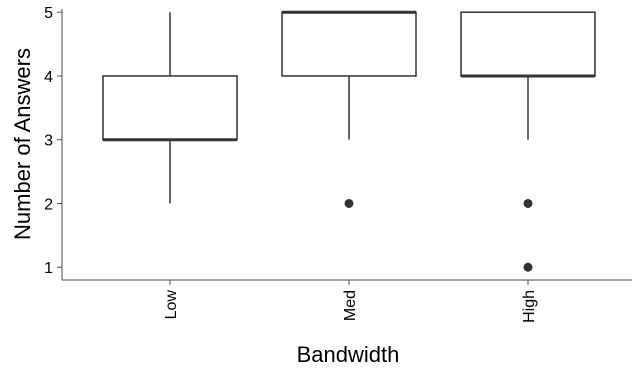 This screenshot has height=370, width=632. What do you see at coordinates (48, 13) in the screenshot?
I see `y-tick-label: 5` at bounding box center [48, 13].